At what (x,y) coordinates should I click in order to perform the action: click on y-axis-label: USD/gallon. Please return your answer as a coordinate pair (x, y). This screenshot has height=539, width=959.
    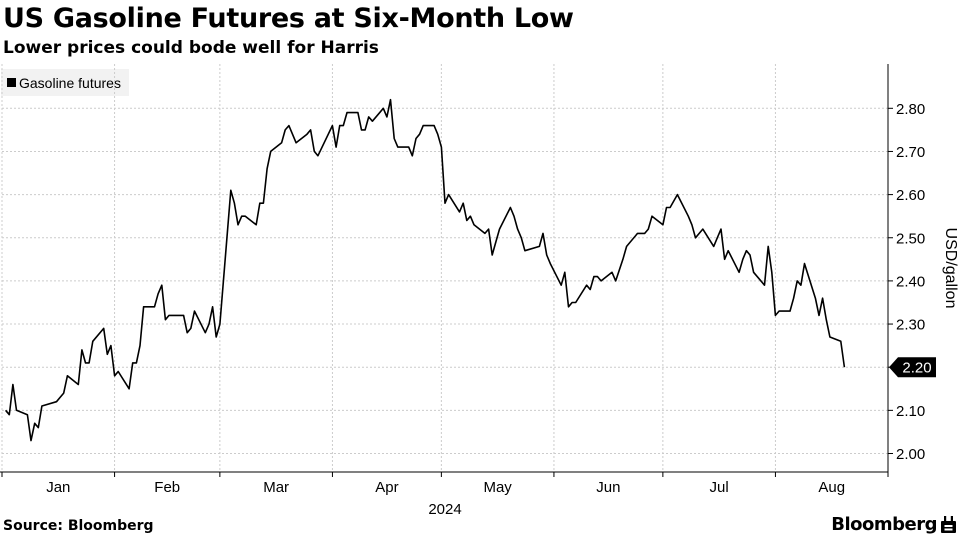
    Looking at the image, I should click on (950, 268).